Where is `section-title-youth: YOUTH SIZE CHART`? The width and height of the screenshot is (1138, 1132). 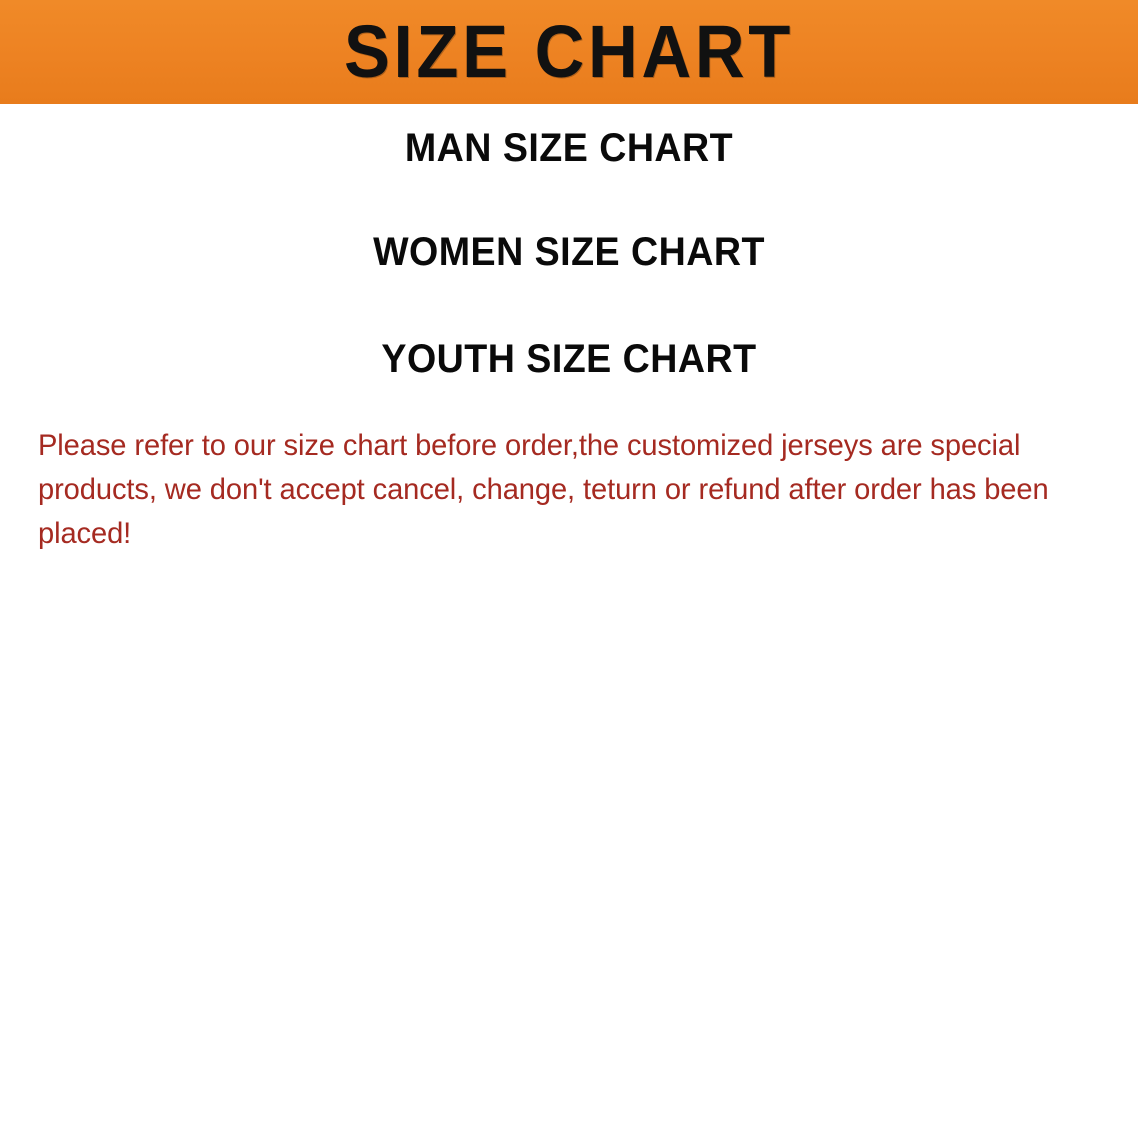
section-title-youth: YOUTH SIZE CHART is located at coordinates (569, 359).